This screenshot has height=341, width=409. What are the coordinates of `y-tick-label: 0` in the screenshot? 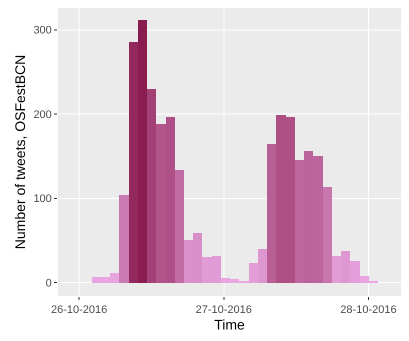 It's located at (49, 283).